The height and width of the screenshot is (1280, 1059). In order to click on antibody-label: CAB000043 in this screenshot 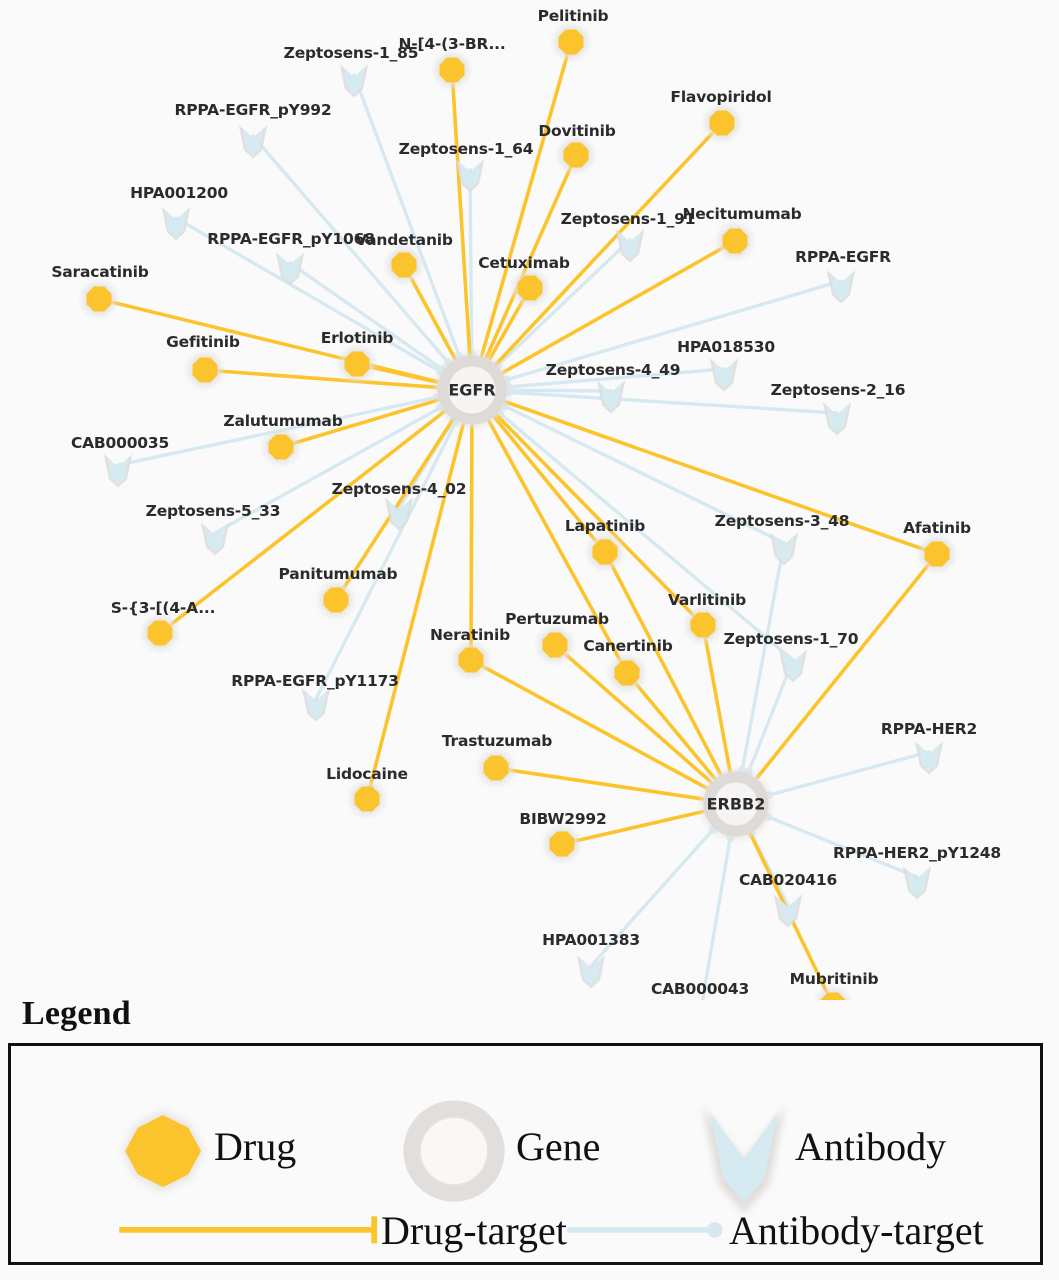, I will do `click(700, 989)`.